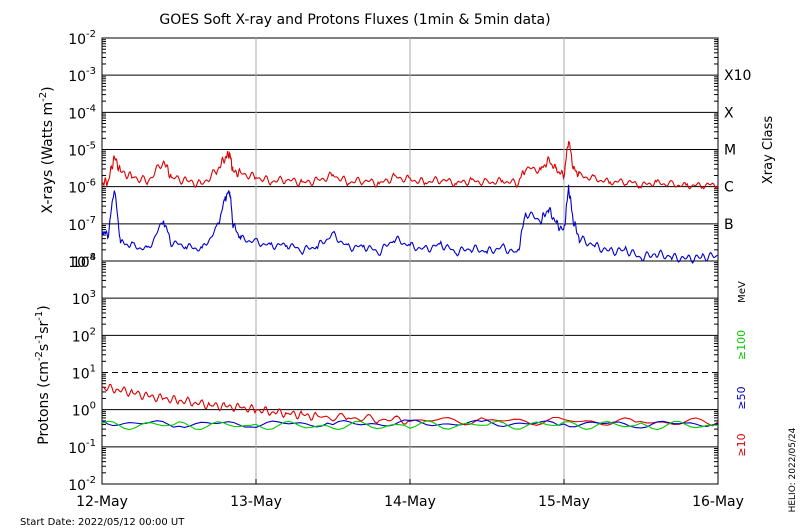 The height and width of the screenshot is (530, 800). What do you see at coordinates (737, 76) in the screenshot?
I see `xray-class-label: X10` at bounding box center [737, 76].